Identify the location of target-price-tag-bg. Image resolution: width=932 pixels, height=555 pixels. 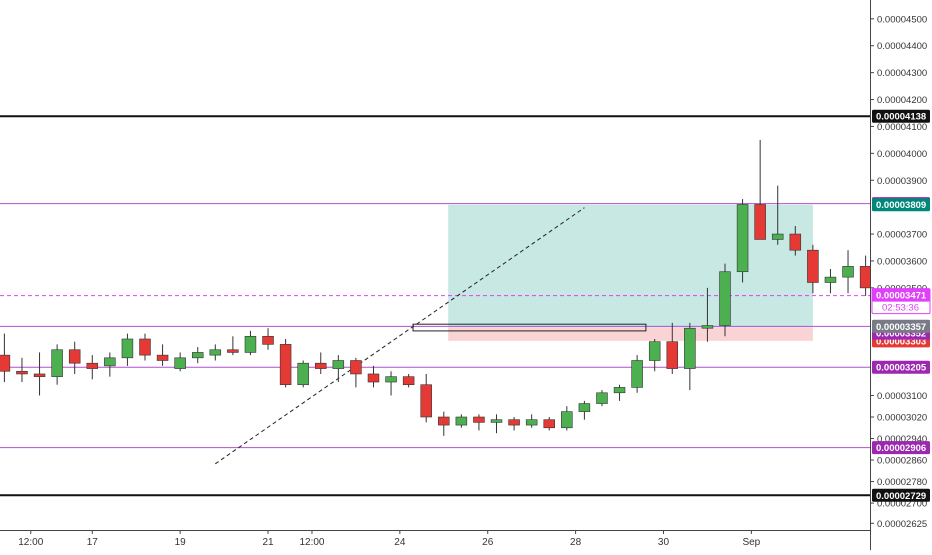
(901, 205).